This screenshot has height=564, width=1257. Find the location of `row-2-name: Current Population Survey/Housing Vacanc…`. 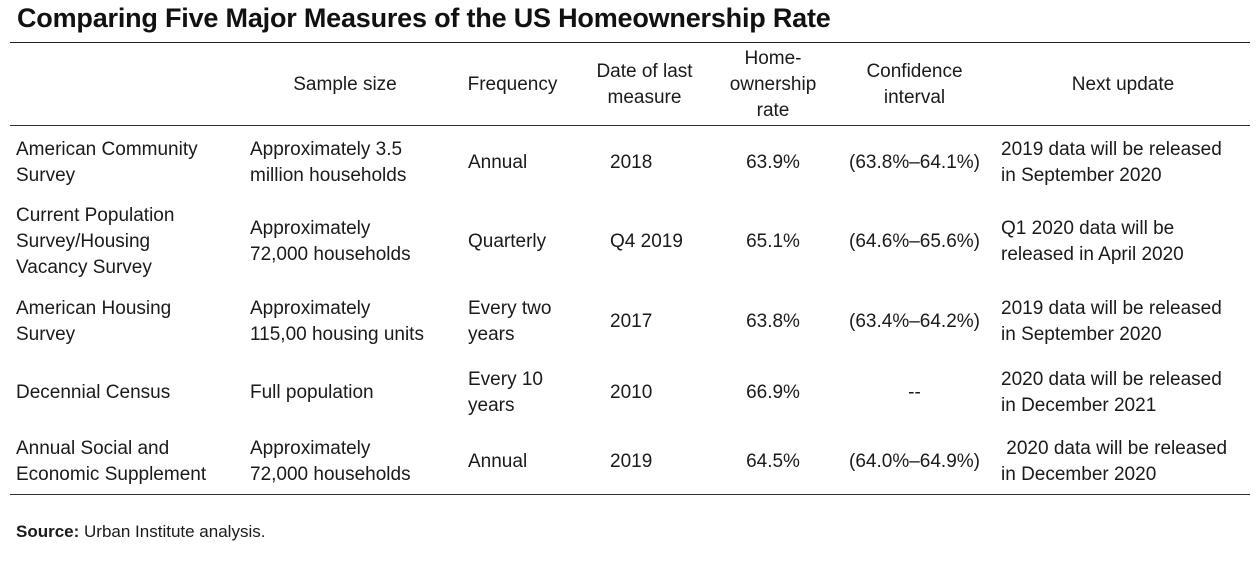

row-2-name: Current Population Survey/Housing Vacanc… is located at coordinates (95, 241).